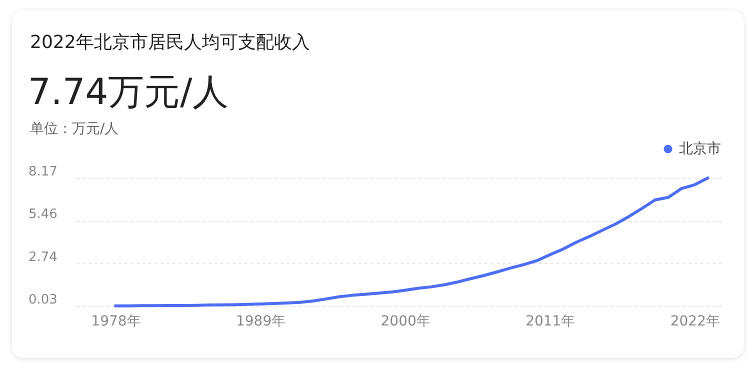 This screenshot has width=747, height=368. Describe the element at coordinates (700, 149) in the screenshot. I see `legend-label: 北京市` at that location.